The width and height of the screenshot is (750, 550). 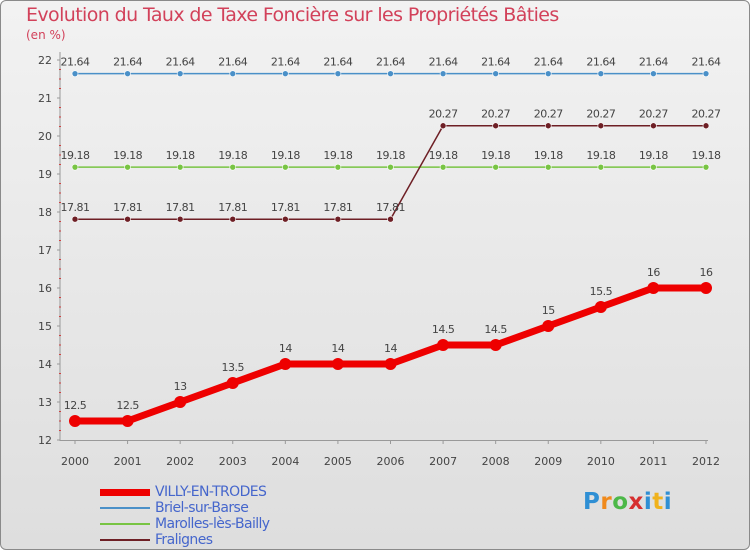 I want to click on x-tick-label: 2010, so click(x=601, y=461).